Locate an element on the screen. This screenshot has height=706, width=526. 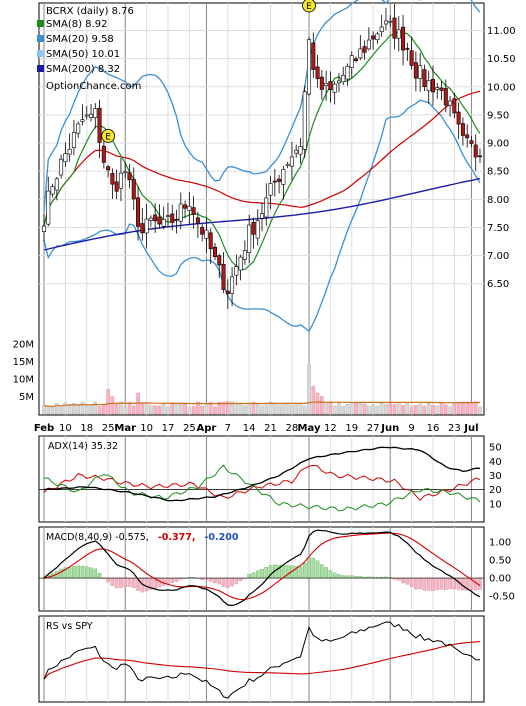
x-tick-label: 28 is located at coordinates (292, 428).